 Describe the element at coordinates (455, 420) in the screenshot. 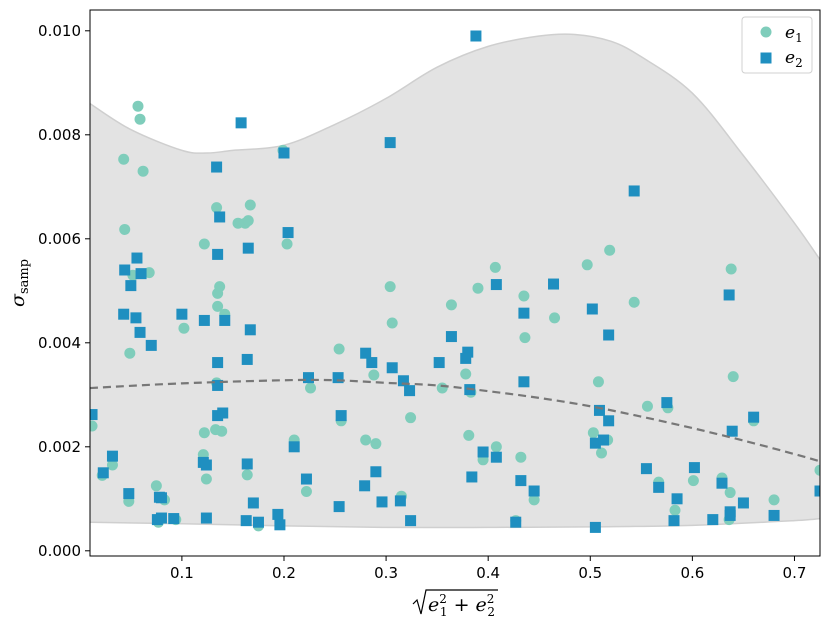

I see `trend-curve` at that location.